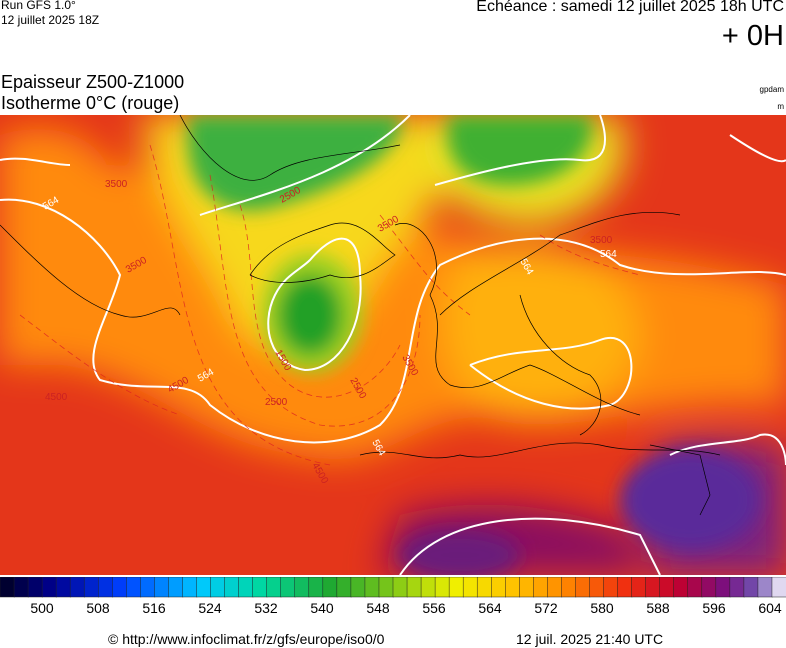 The height and width of the screenshot is (648, 786). Describe the element at coordinates (322, 608) in the screenshot. I see `colorbar-tick-label: 540` at that location.